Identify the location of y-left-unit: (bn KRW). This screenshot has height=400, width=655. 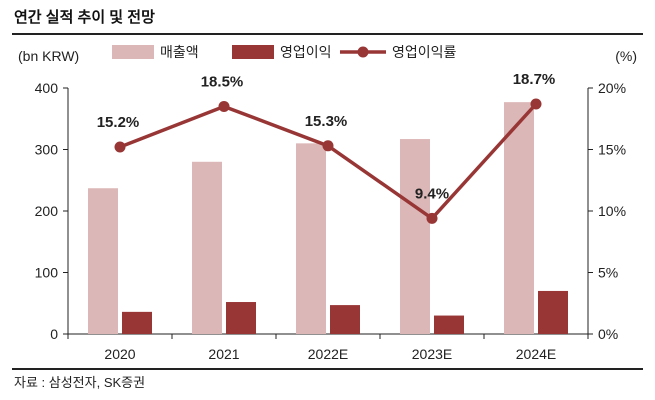
(48, 56).